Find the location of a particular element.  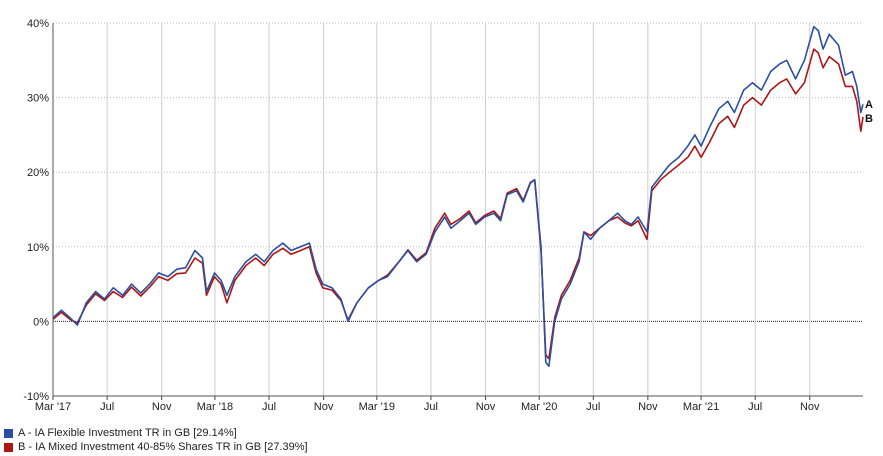

legend-swatch-a is located at coordinates (8, 433).